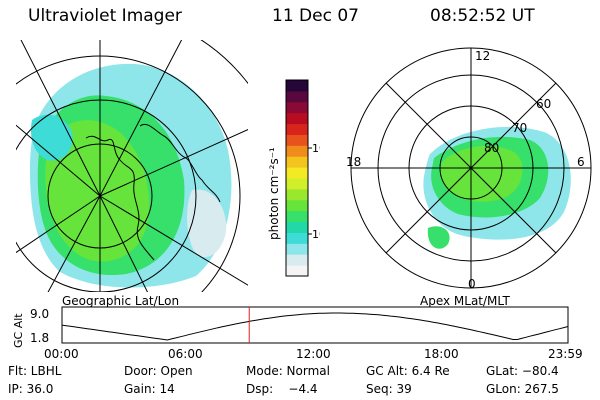 The image size is (600, 400). Describe the element at coordinates (274, 193) in the screenshot. I see `colorbar-unit-label: photon cm⁻²s⁻¹` at that location.